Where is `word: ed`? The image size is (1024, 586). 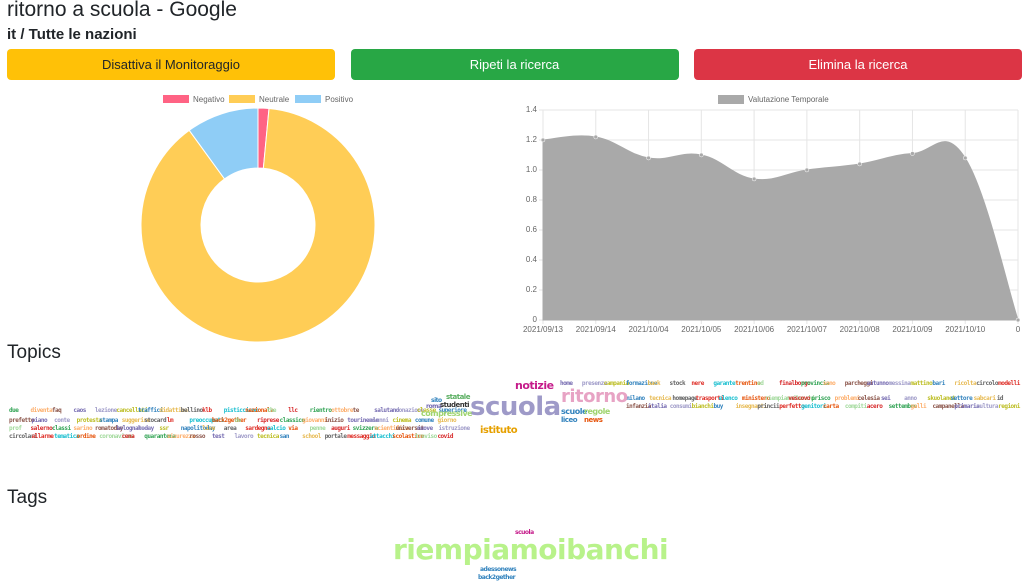
word: ed is located at coordinates (760, 383).